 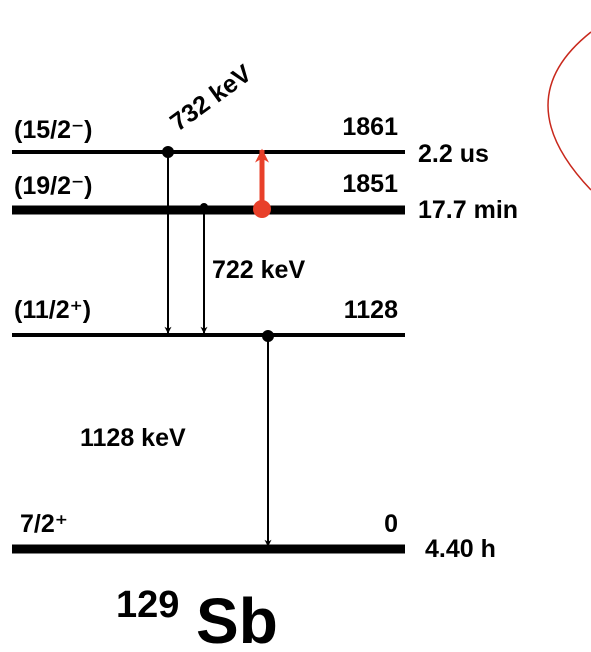 What do you see at coordinates (262, 209) in the screenshot?
I see `red-dot` at bounding box center [262, 209].